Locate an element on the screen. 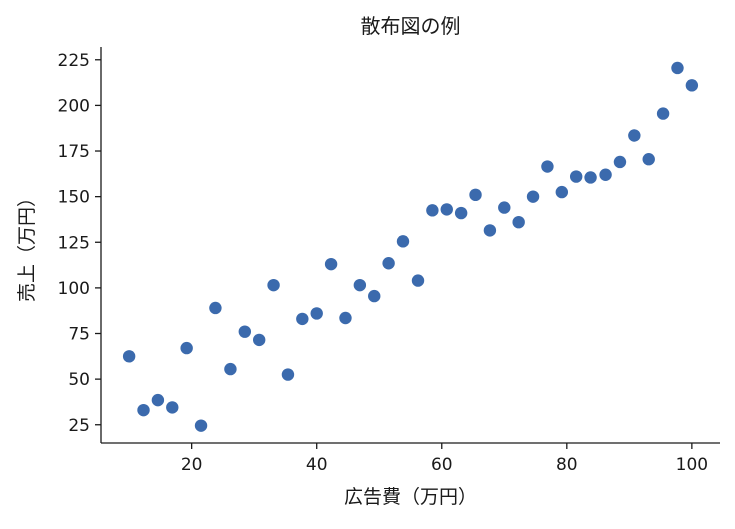 This screenshot has height=529, width=735. chart-title: 散布図の例 is located at coordinates (411, 26).